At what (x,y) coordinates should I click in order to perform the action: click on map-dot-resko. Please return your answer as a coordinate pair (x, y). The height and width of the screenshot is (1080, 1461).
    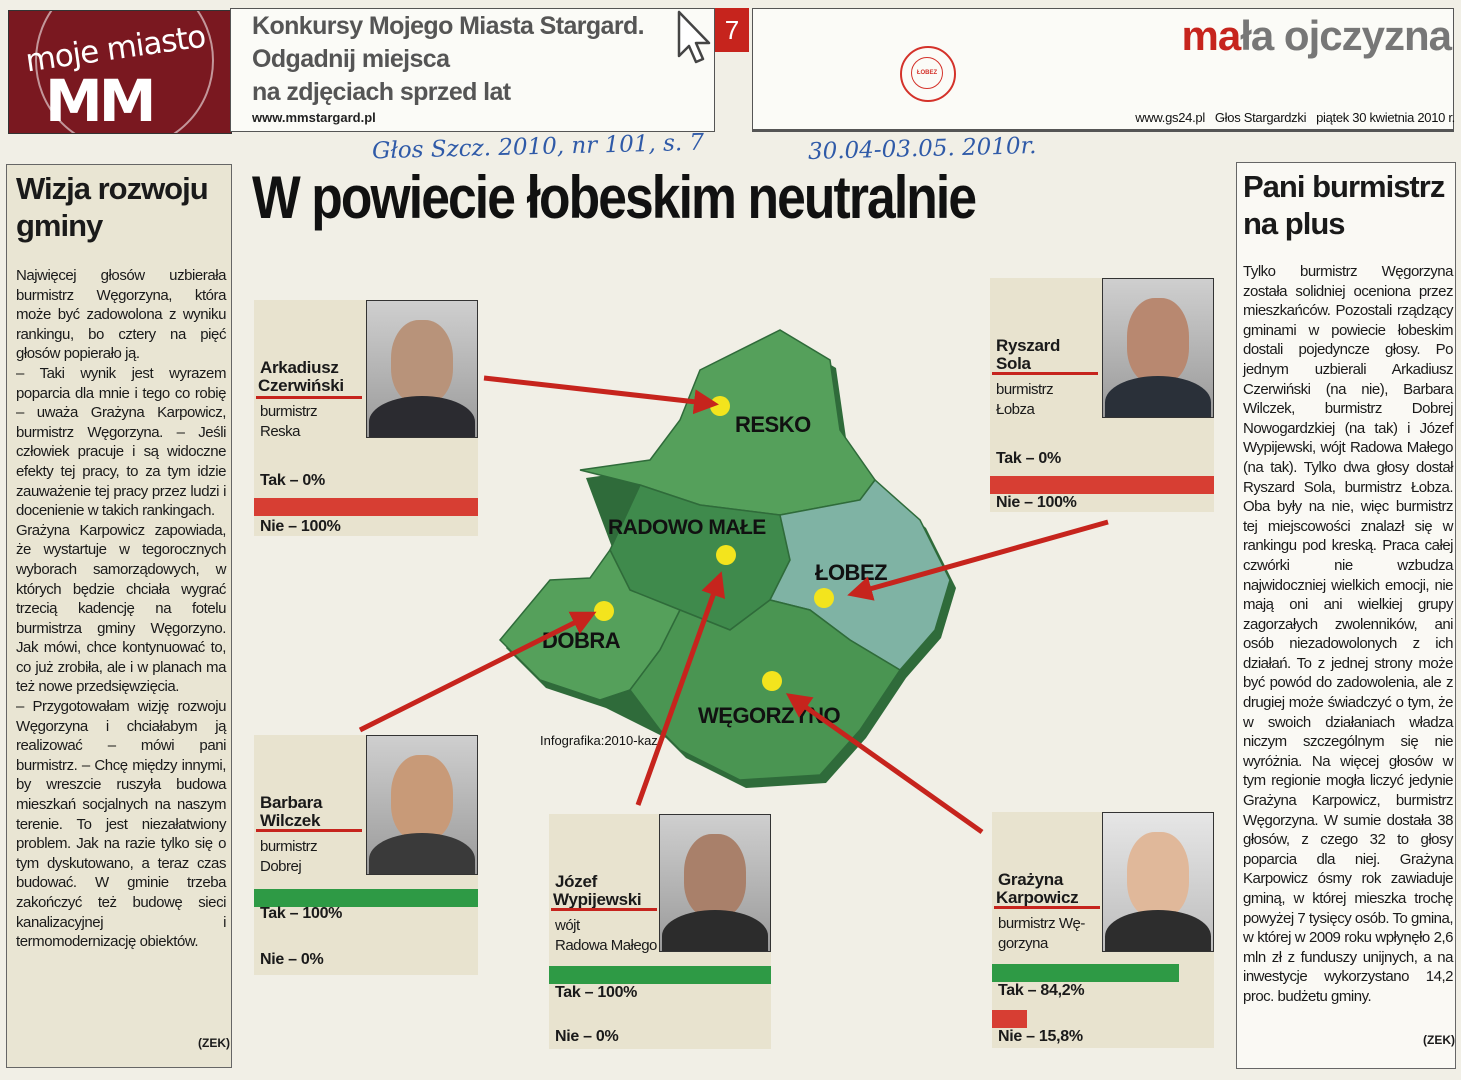
    Looking at the image, I should click on (720, 406).